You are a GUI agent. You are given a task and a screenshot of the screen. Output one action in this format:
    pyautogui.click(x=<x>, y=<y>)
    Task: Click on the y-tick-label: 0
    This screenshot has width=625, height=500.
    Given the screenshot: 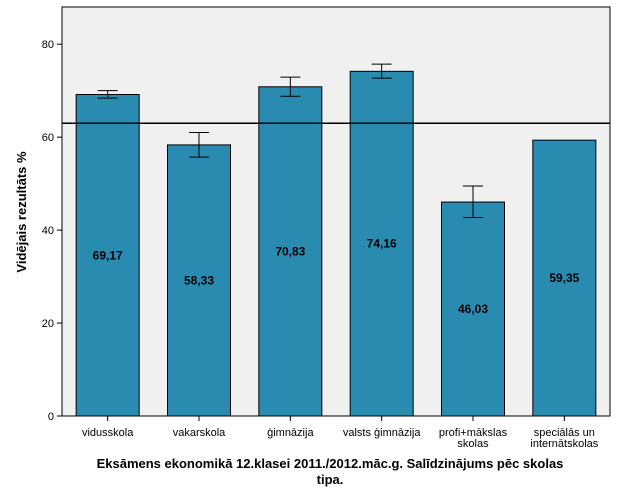 What is the action you would take?
    pyautogui.click(x=51, y=417)
    